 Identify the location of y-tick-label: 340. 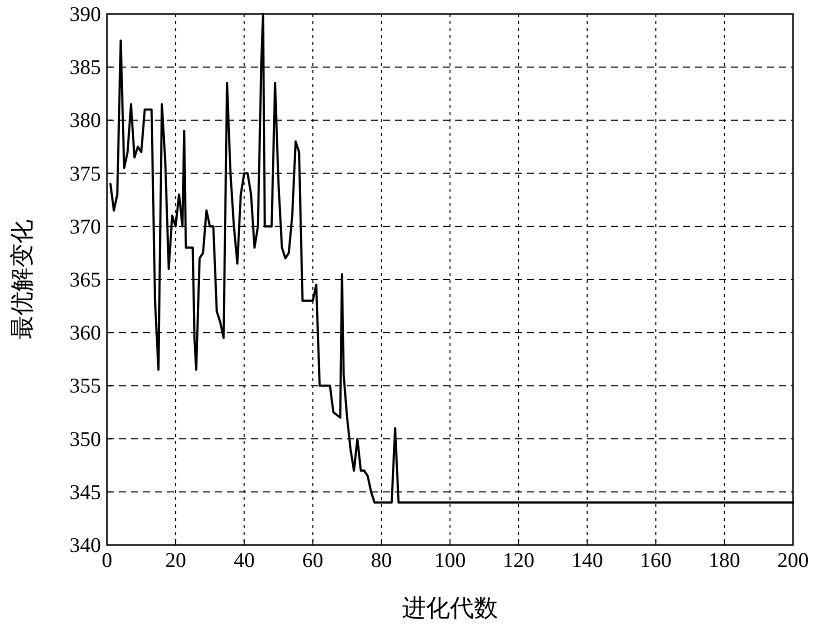
(85, 545).